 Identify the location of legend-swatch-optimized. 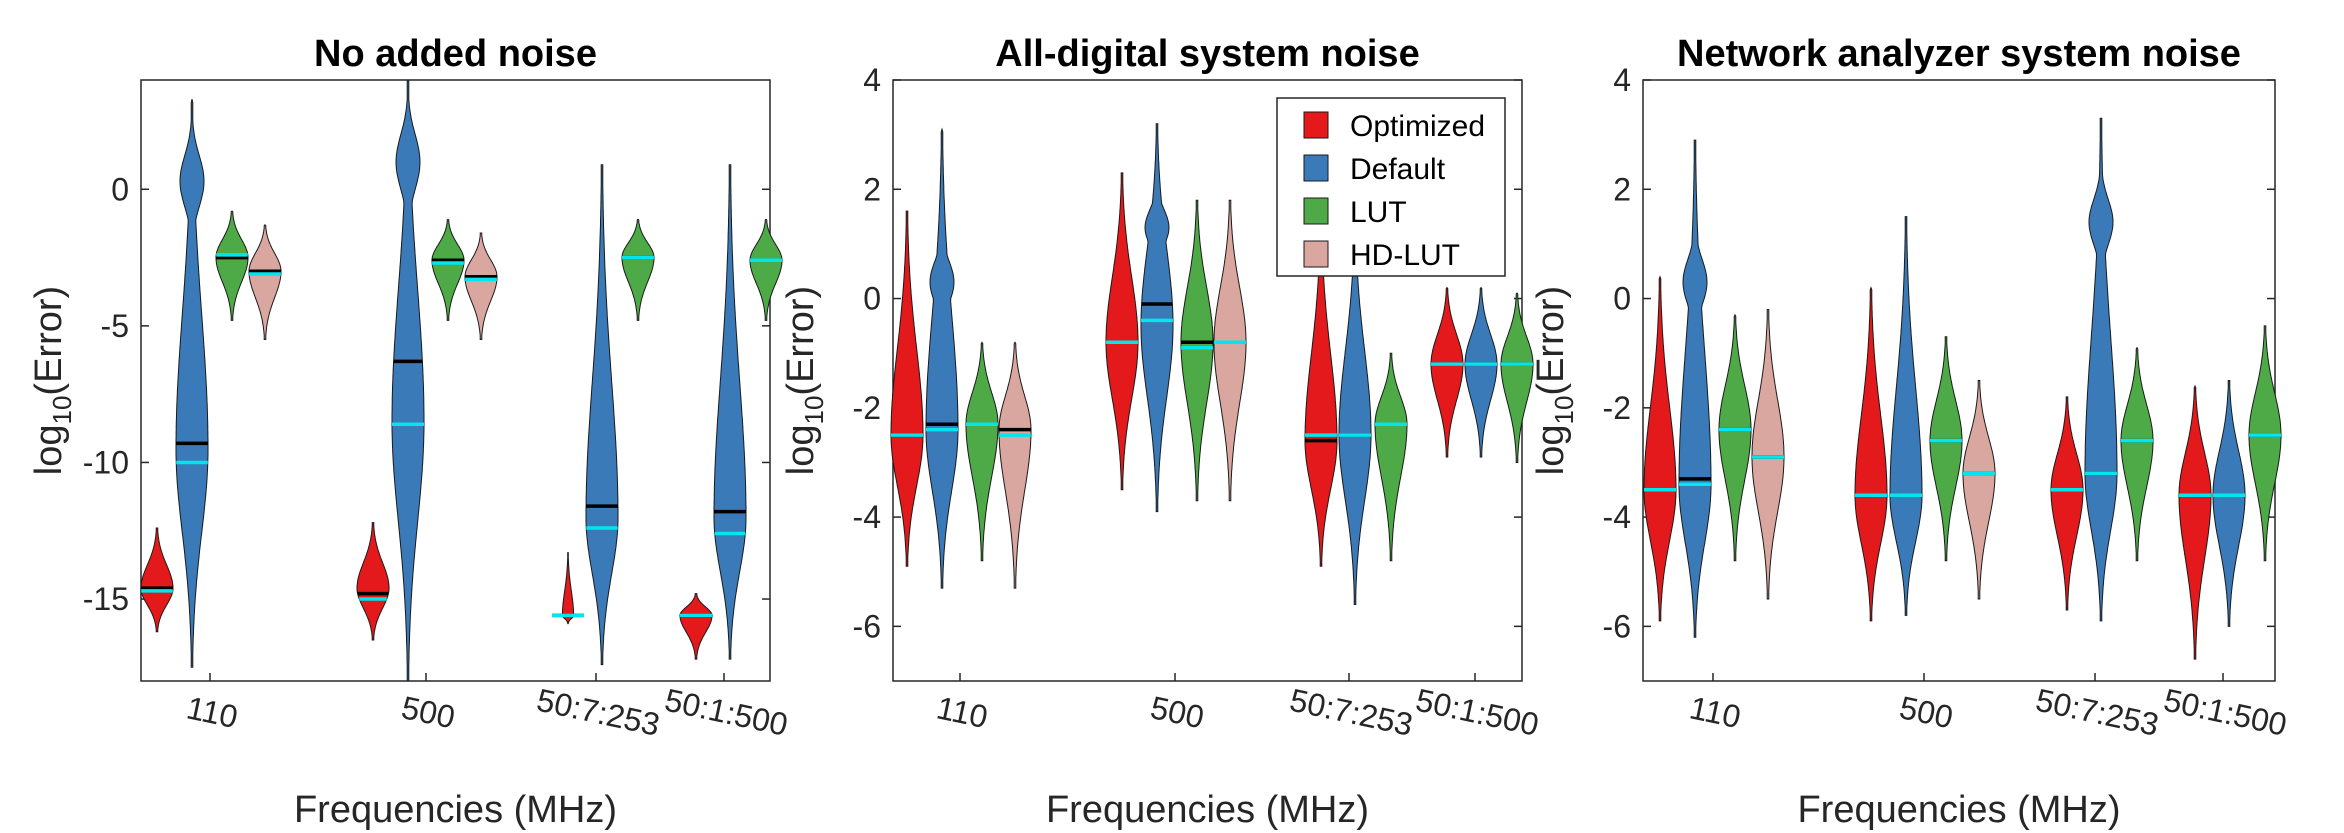
(1316, 125).